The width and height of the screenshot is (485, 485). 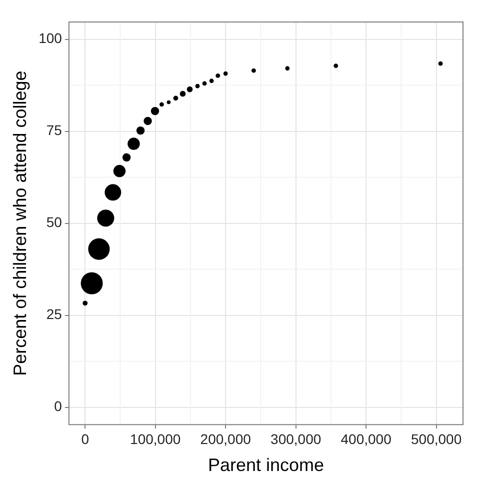 I want to click on y-tick-label: 100, so click(x=50, y=38).